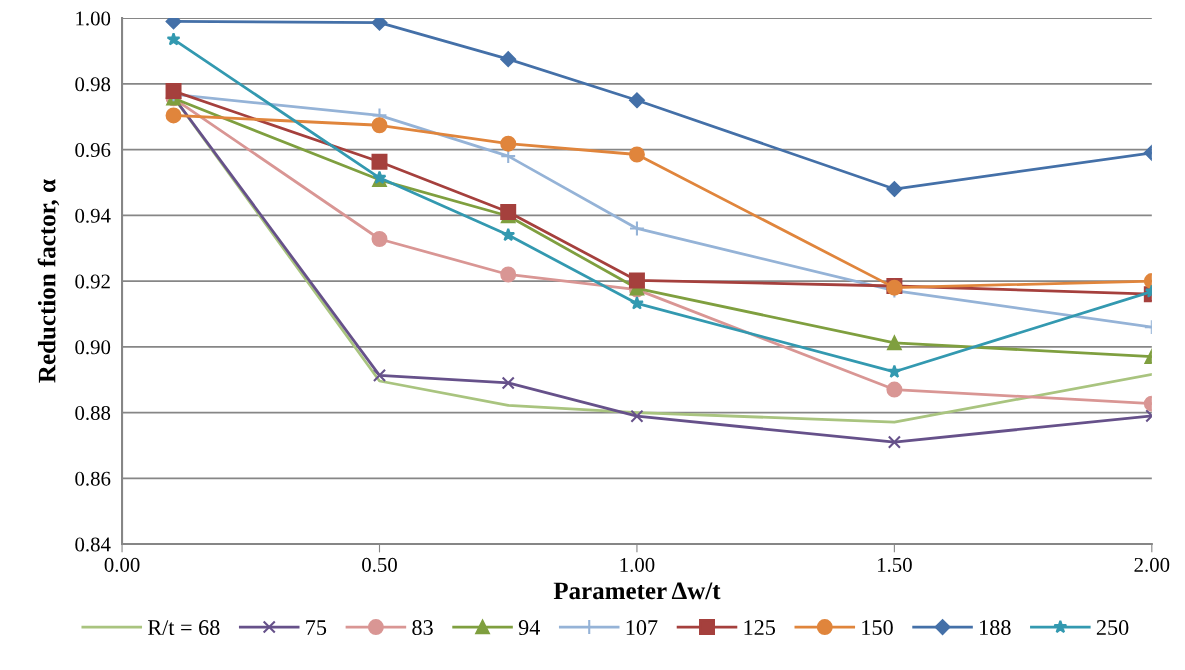 The width and height of the screenshot is (1185, 670). I want to click on y-tick-label: 1.00, so click(93, 18).